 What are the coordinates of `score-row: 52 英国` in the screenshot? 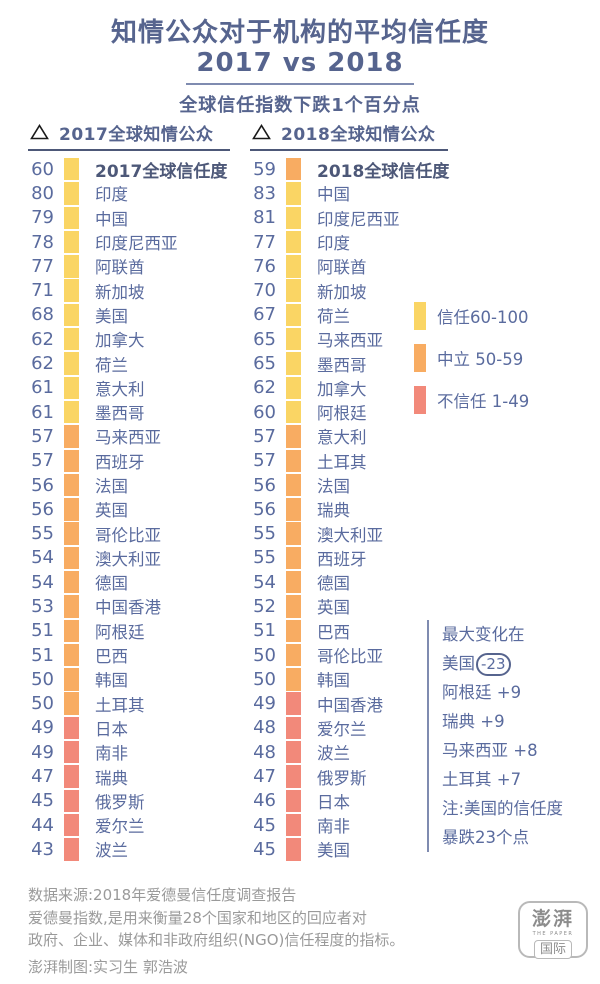 It's located at (354, 606).